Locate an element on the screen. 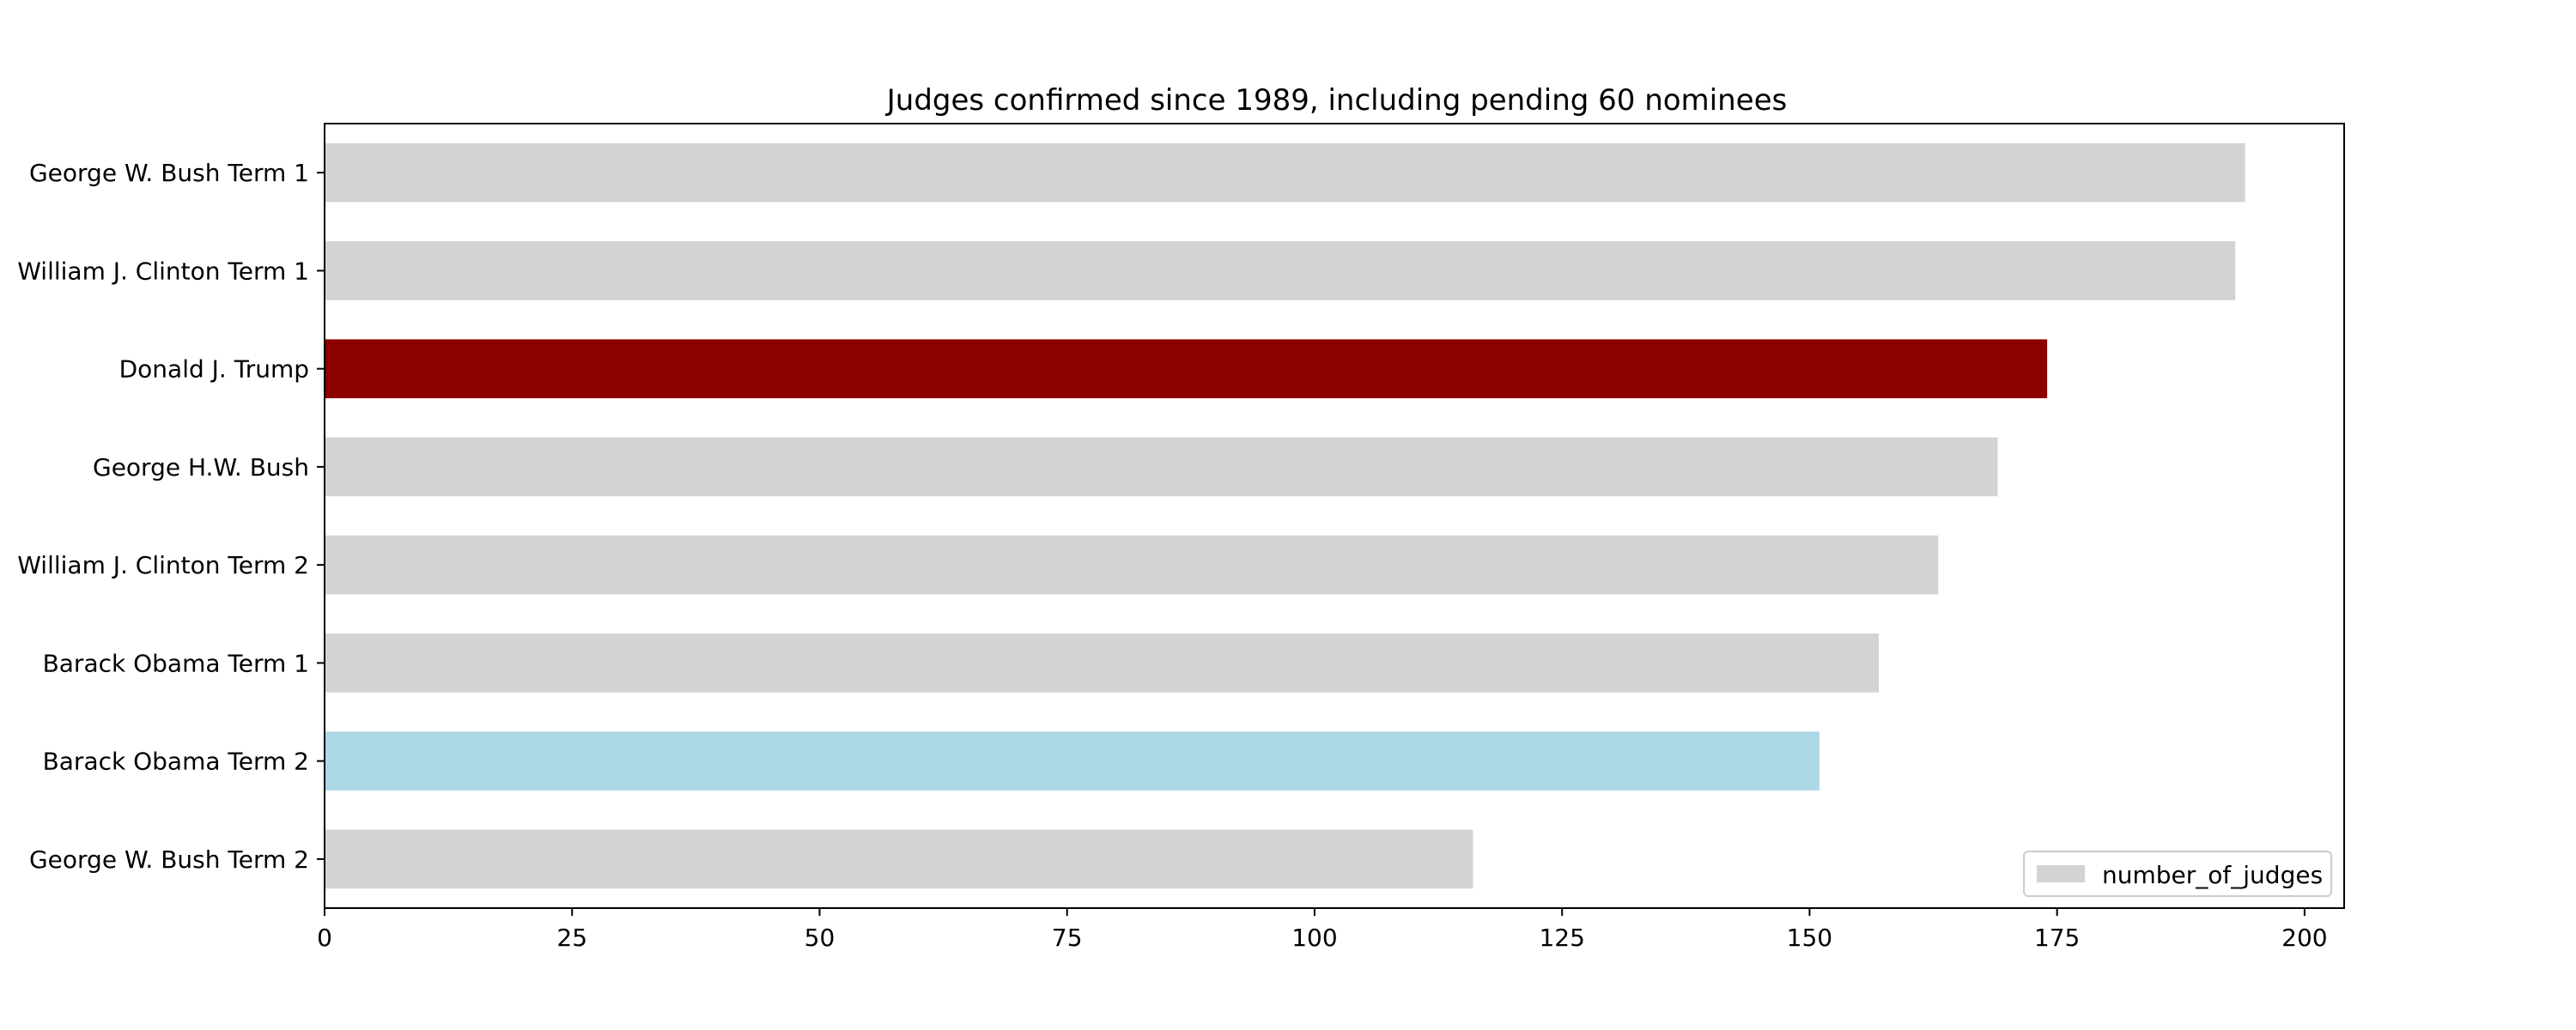  x-tick-label: 100 is located at coordinates (1314, 938).